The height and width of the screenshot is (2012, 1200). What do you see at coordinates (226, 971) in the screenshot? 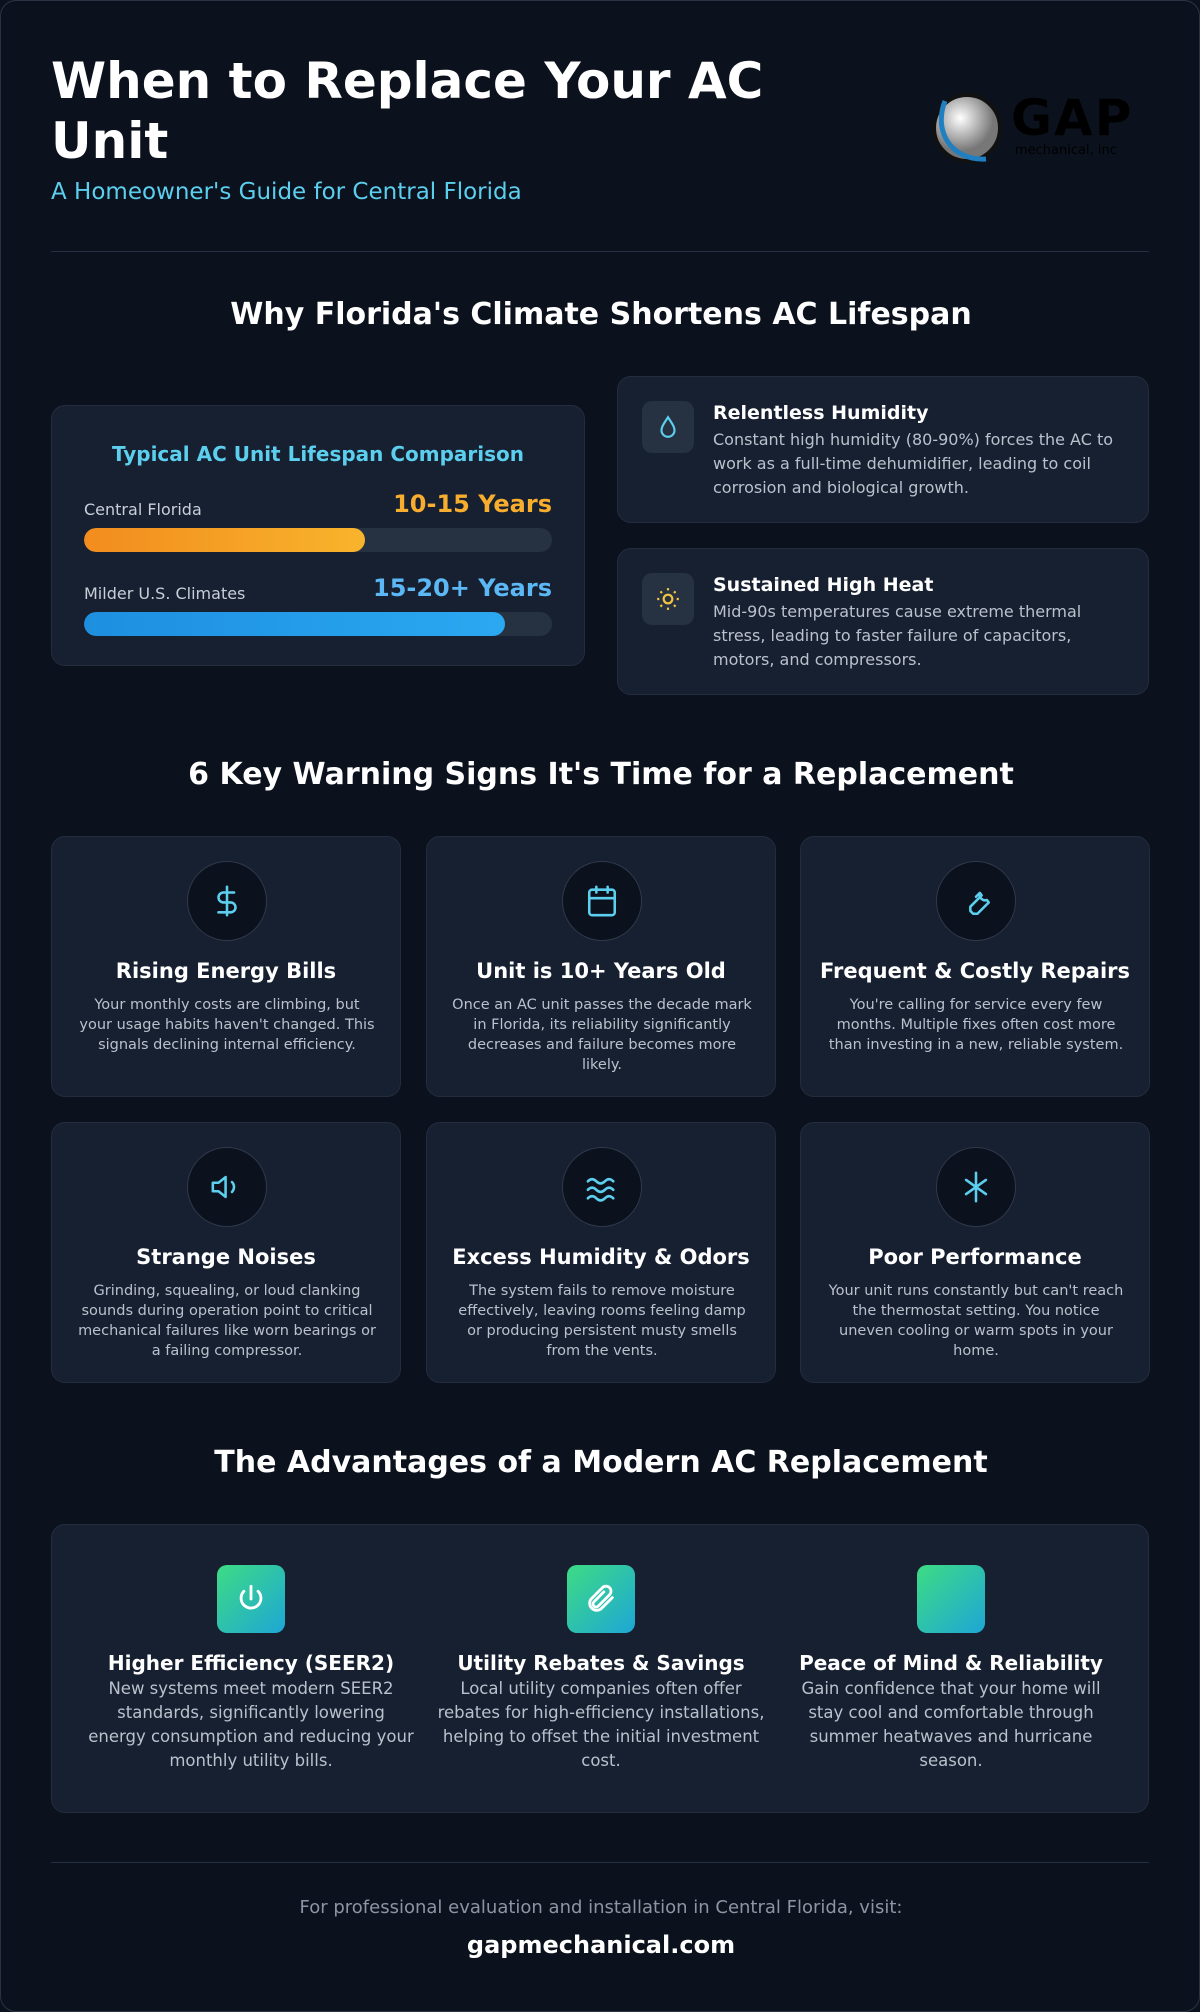
I see `card-title: Rising Energy Bills` at bounding box center [226, 971].